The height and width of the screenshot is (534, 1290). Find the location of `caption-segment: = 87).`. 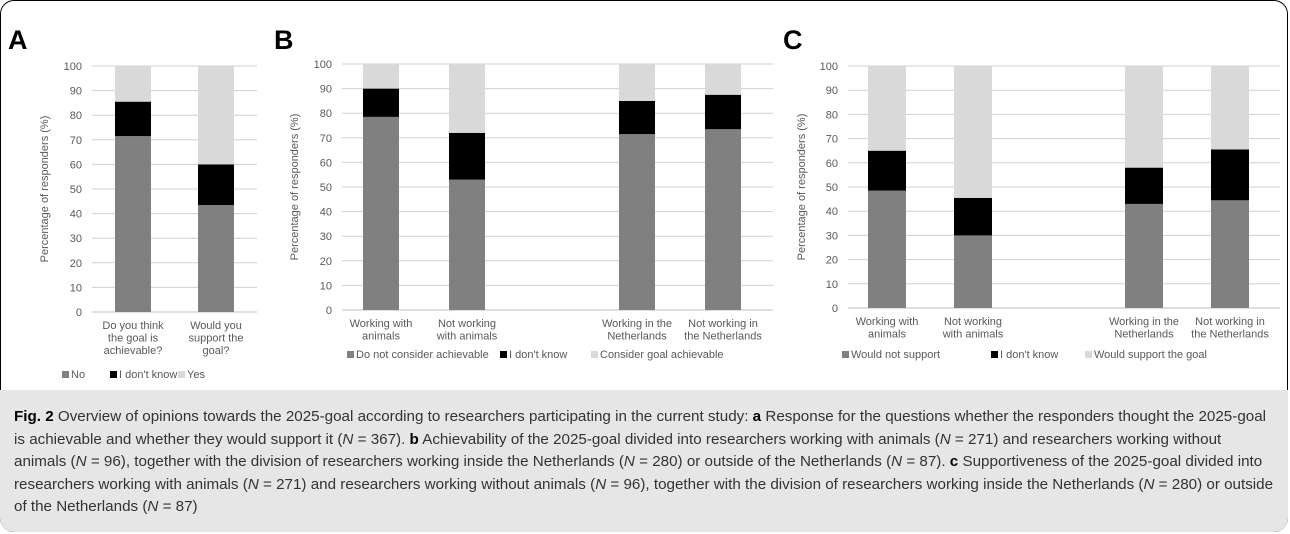

caption-segment: = 87). is located at coordinates (926, 461).